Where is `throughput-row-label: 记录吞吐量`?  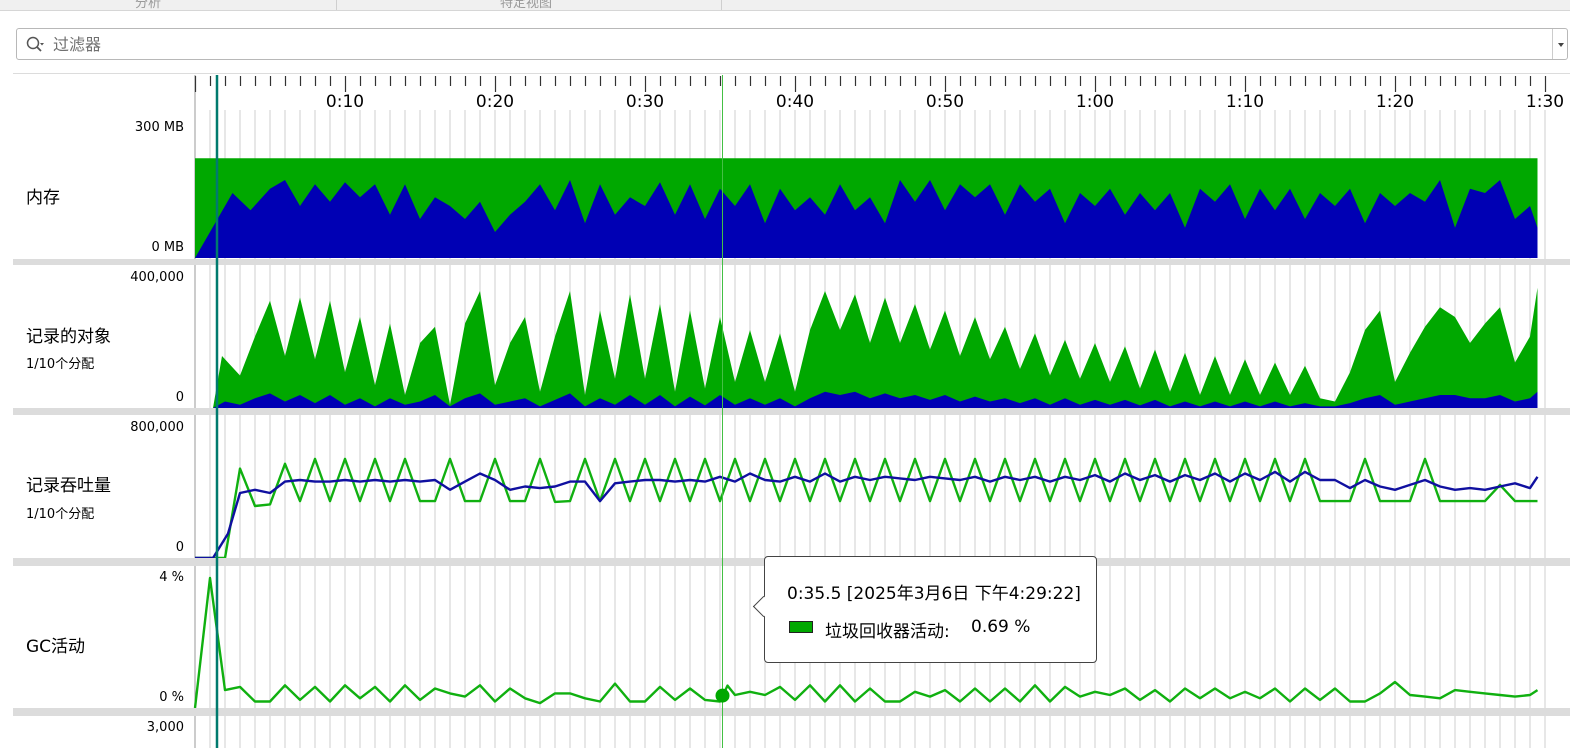 throughput-row-label: 记录吞吐量 is located at coordinates (68, 486).